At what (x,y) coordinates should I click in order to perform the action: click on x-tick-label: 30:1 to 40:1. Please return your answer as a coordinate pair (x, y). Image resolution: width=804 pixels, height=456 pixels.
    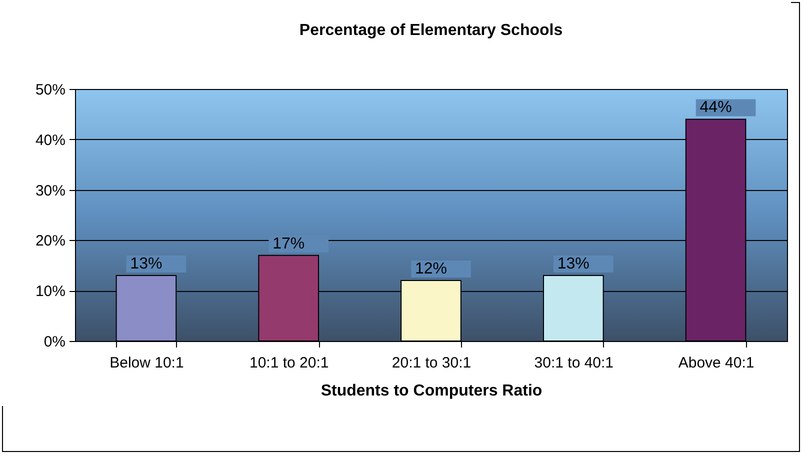
    Looking at the image, I should click on (574, 363).